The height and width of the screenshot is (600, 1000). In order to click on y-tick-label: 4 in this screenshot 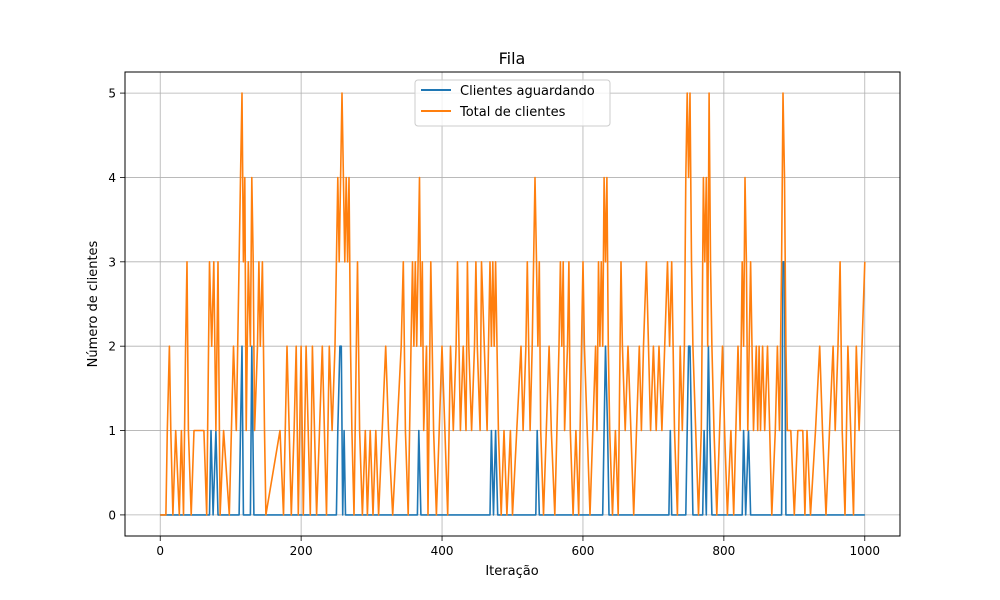, I will do `click(112, 178)`.